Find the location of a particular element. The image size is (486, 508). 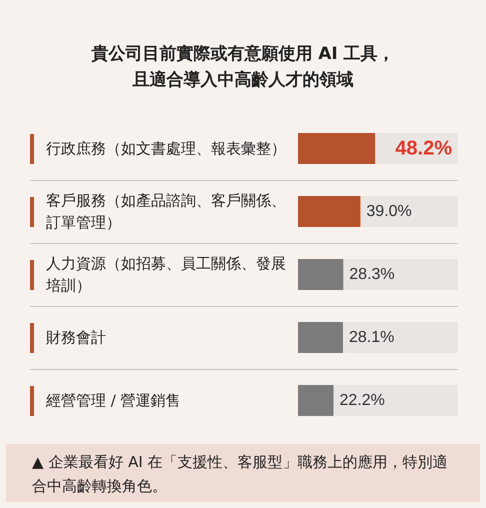

data-label: 28.3% is located at coordinates (372, 274).